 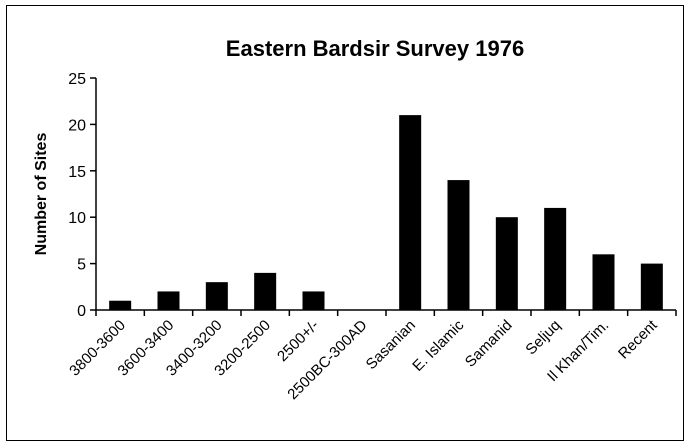 What do you see at coordinates (77, 218) in the screenshot?
I see `y-tick-label: 10` at bounding box center [77, 218].